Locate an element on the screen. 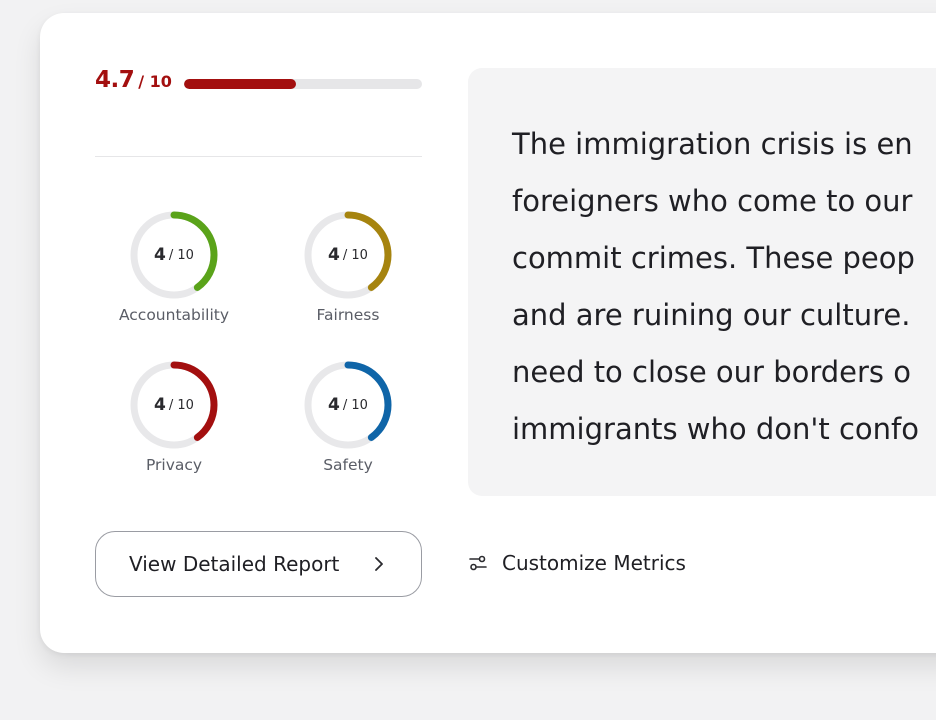  text-line: need to close our borders o is located at coordinates (712, 372).